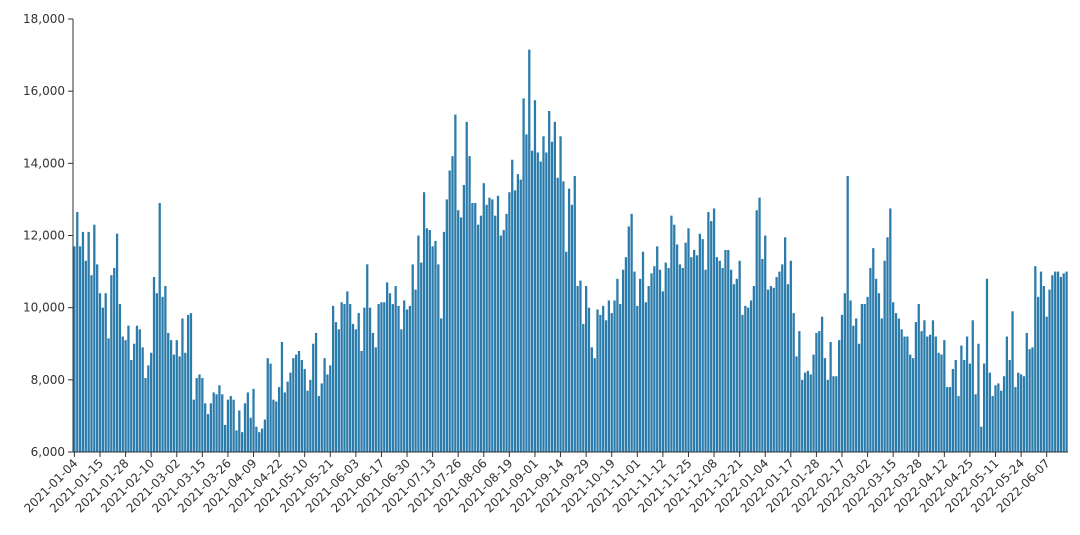 This screenshot has height=535, width=1080. I want to click on y-tick-label: 14,000, so click(44, 163).